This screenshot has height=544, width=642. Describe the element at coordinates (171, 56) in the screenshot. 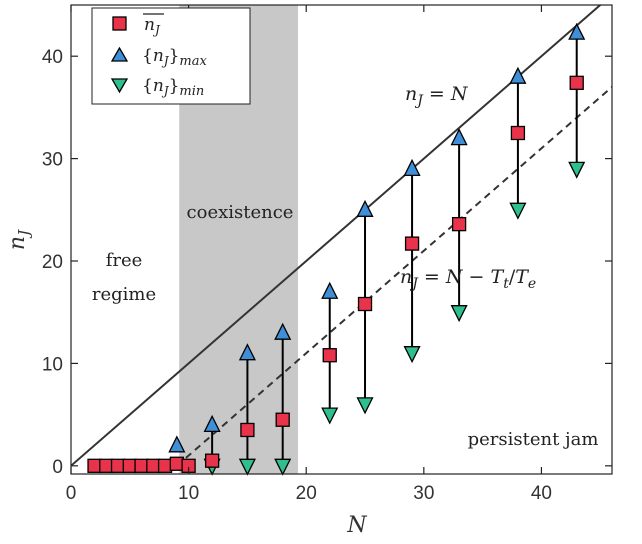

I see `legend: nJ {nJ}max {nJ}min` at that location.